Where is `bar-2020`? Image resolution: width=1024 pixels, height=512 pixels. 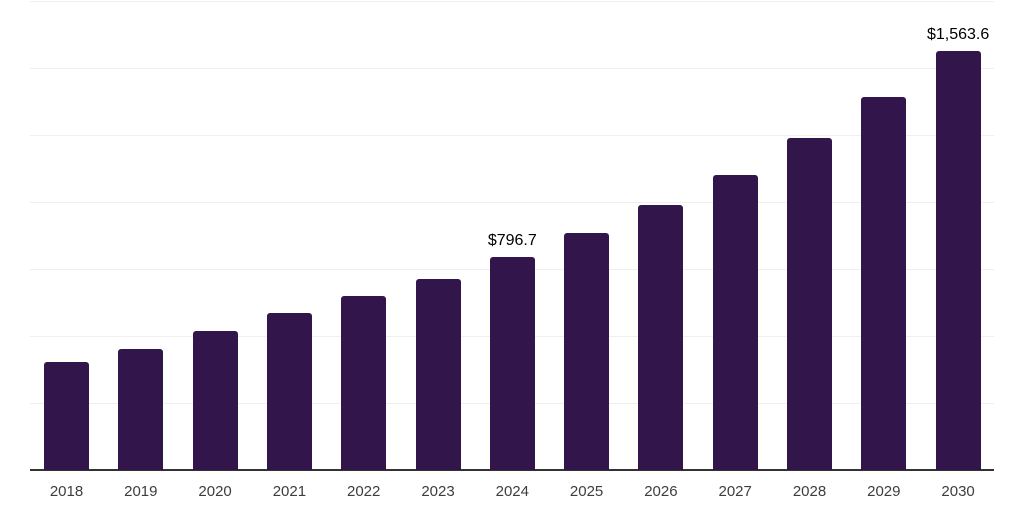
bar-2020 is located at coordinates (215, 400).